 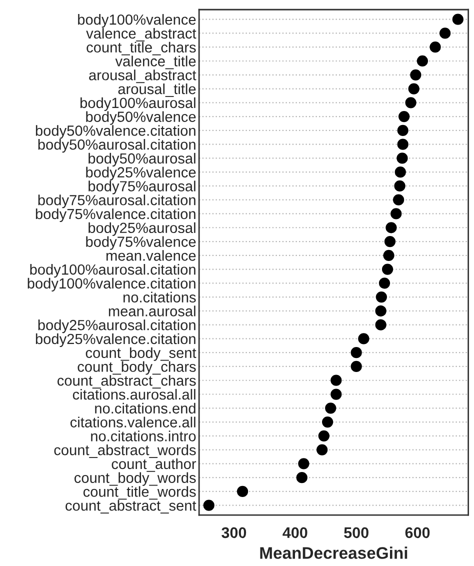 I want to click on y-tick-label: count_author, so click(x=154, y=465).